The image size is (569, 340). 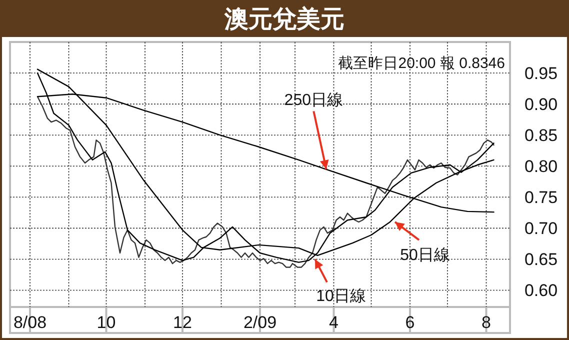 What do you see at coordinates (30, 322) in the screenshot?
I see `x-tick-label: 8/08` at bounding box center [30, 322].